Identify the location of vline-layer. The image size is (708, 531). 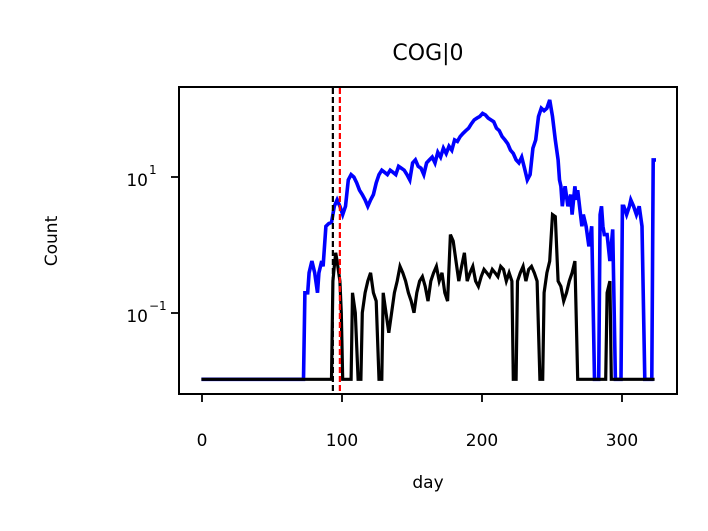
(336, 240).